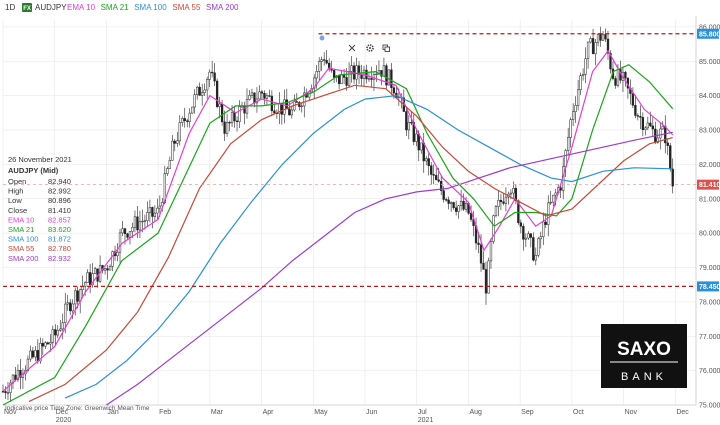 The width and height of the screenshot is (720, 425). What do you see at coordinates (222, 7) in the screenshot?
I see `indicator-label-4: SMA 200` at bounding box center [222, 7].